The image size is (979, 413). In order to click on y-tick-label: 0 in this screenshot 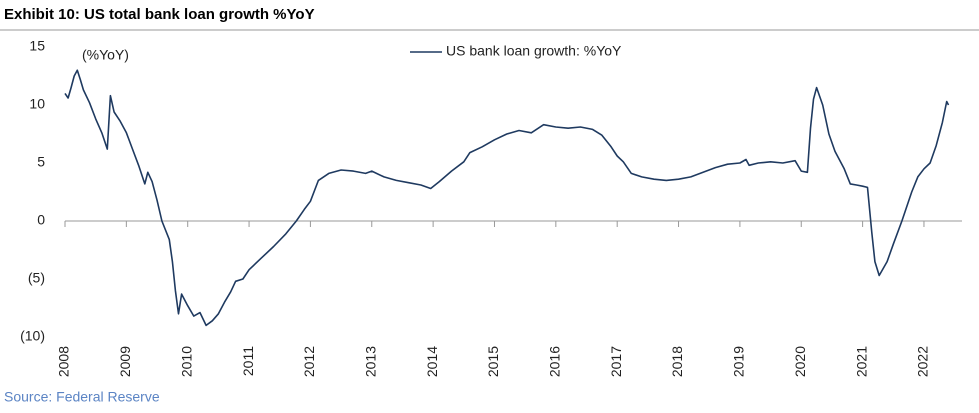, I will do `click(41, 220)`.